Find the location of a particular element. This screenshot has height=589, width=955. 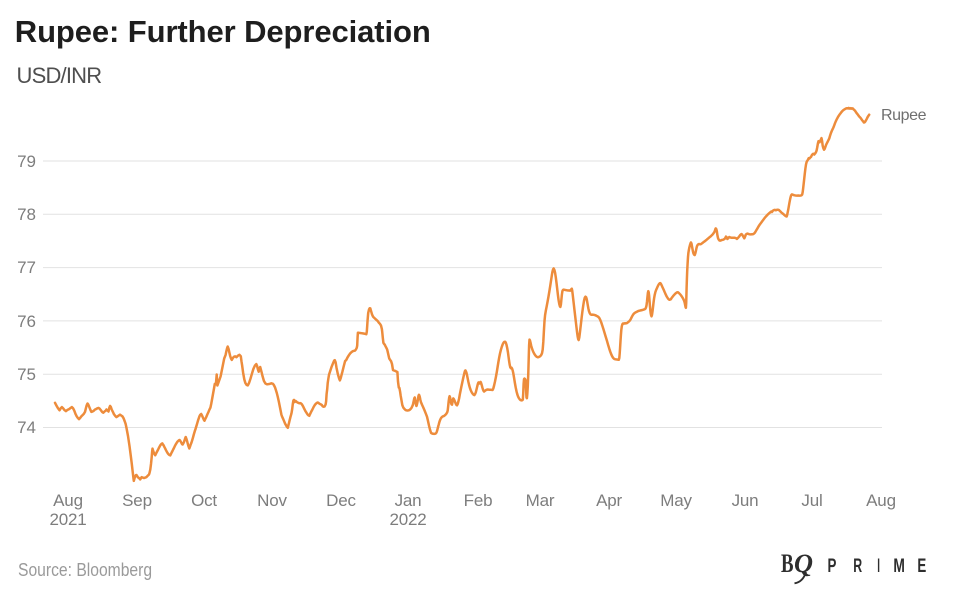

svg-text: M is located at coordinates (899, 566).